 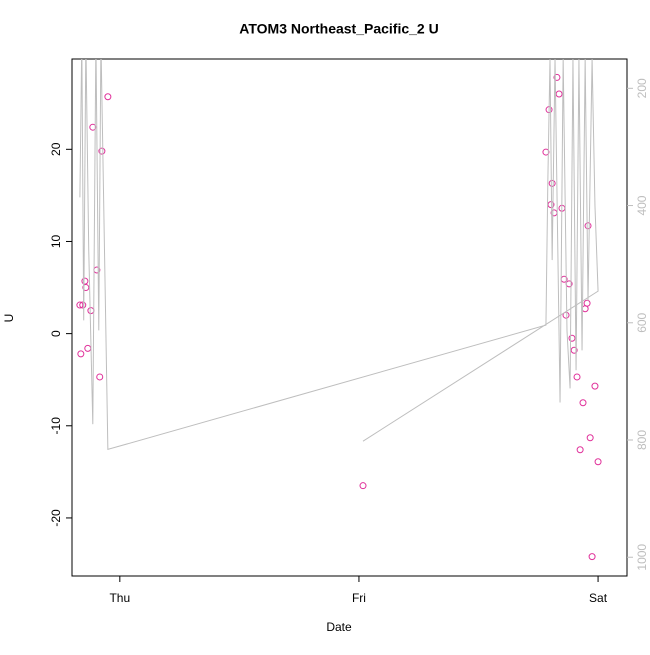 I want to click on y-axis-label: U, so click(x=9, y=318).